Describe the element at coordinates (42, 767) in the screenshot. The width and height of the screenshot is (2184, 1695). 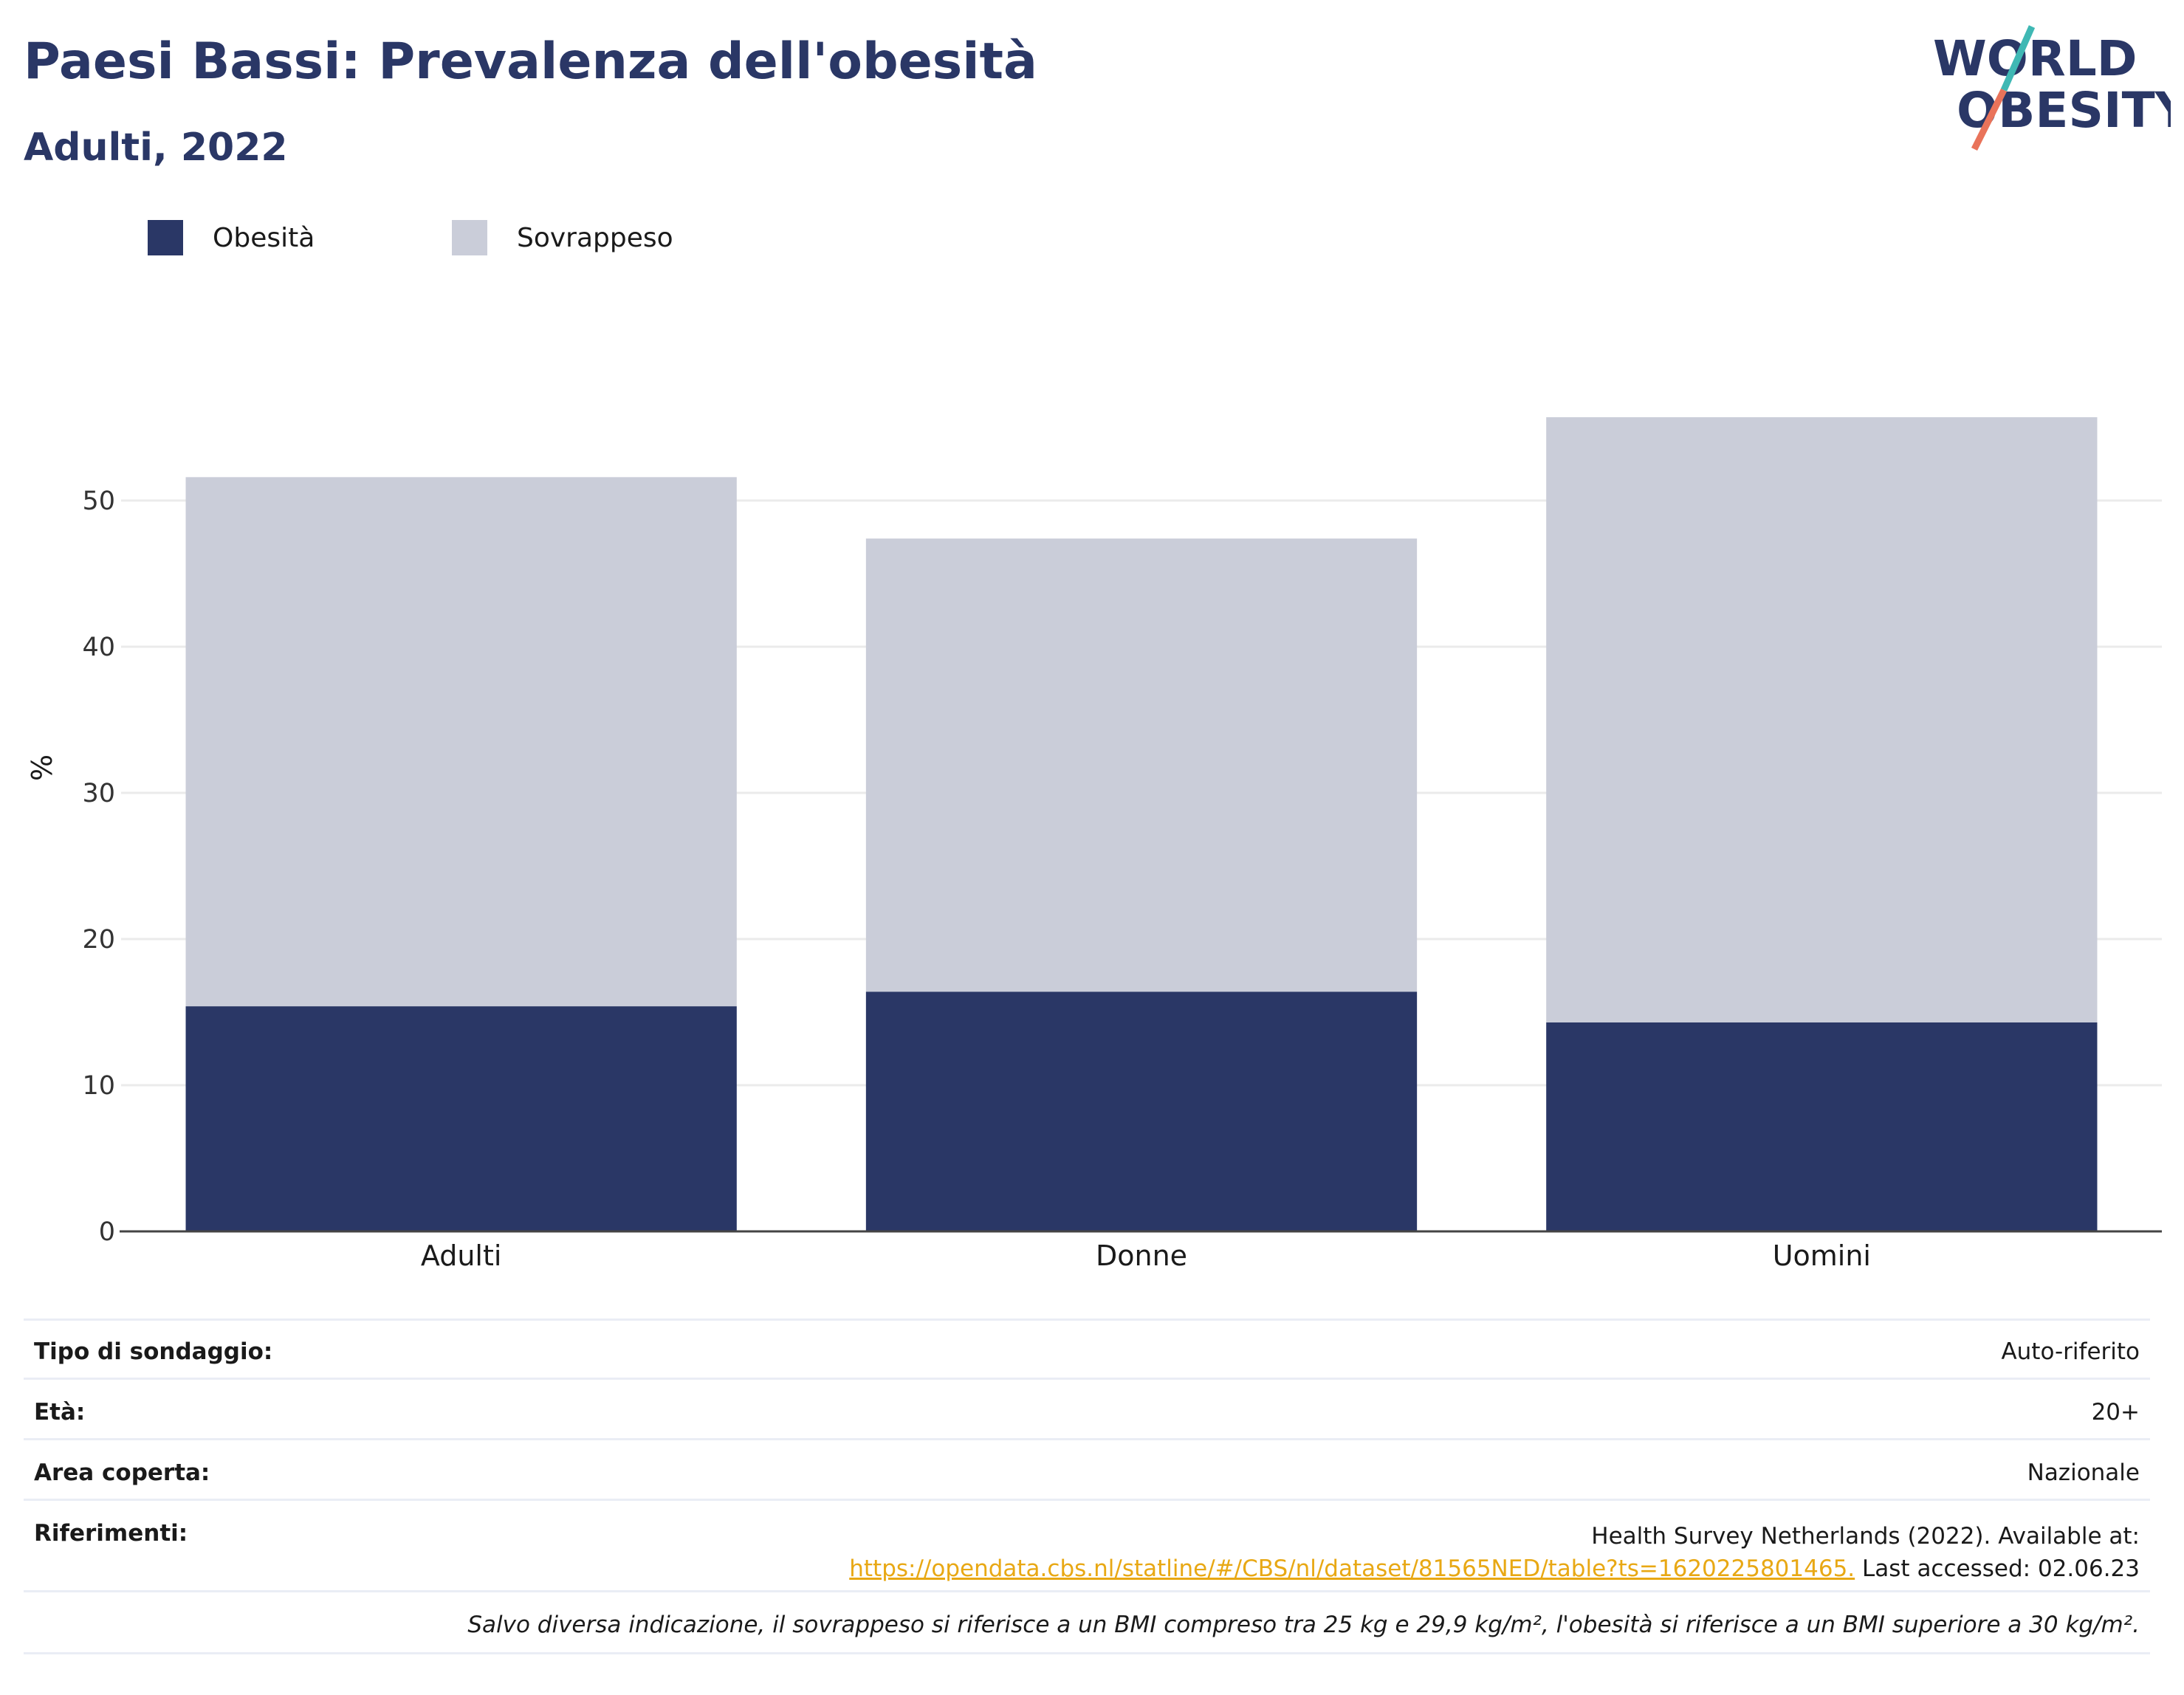
I see `y-axis-label: %` at that location.